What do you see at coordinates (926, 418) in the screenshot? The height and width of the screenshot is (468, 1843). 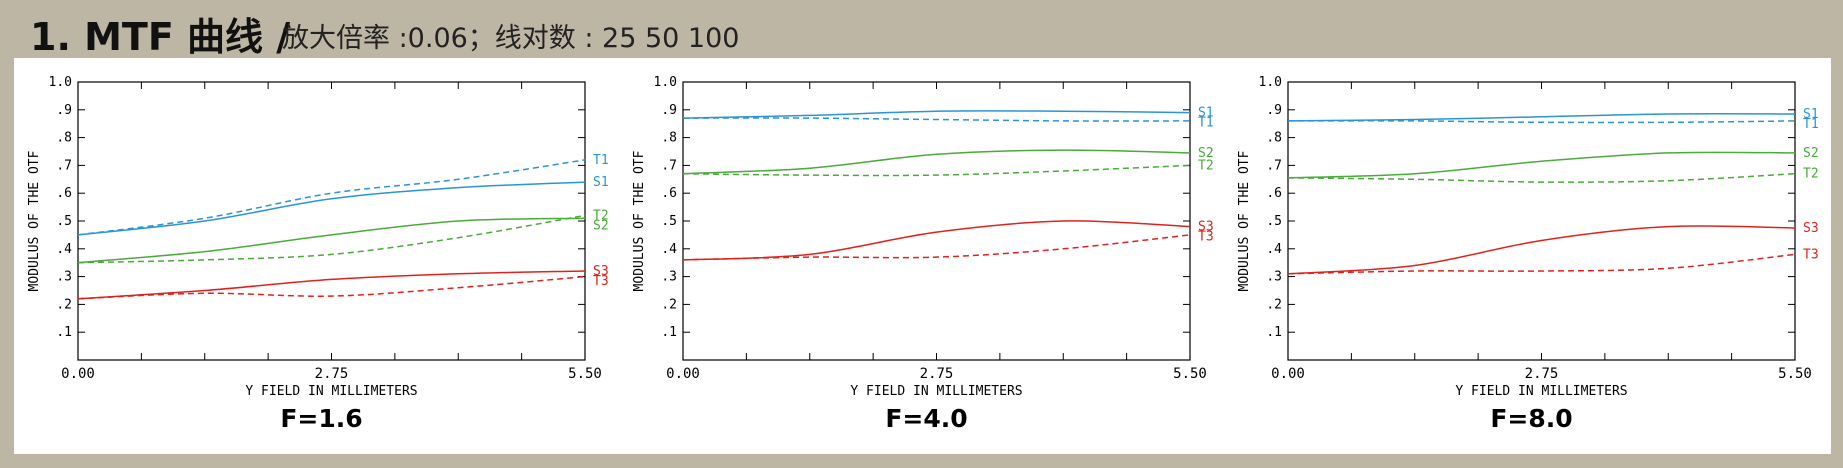 I see `chart-title: F=4.0` at bounding box center [926, 418].